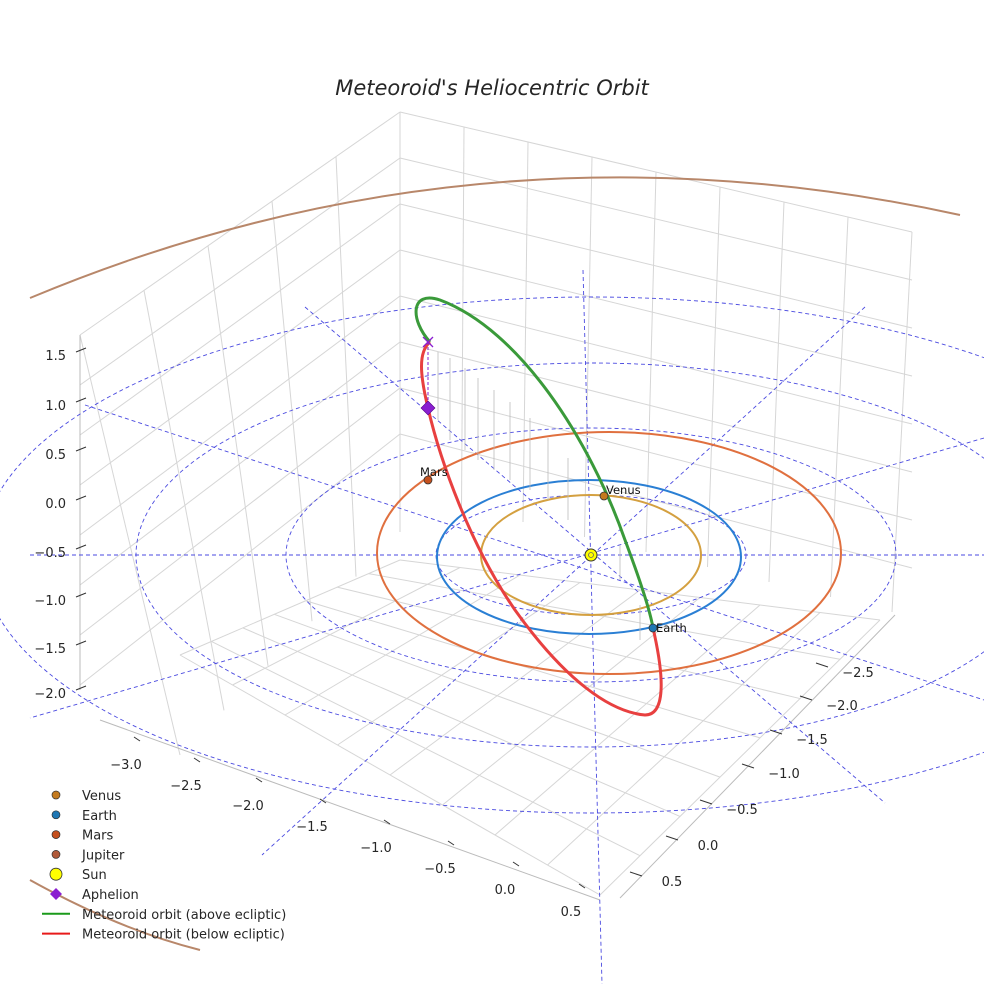 The height and width of the screenshot is (984, 984). Describe the element at coordinates (99, 816) in the screenshot. I see `legend-label: Earth` at that location.